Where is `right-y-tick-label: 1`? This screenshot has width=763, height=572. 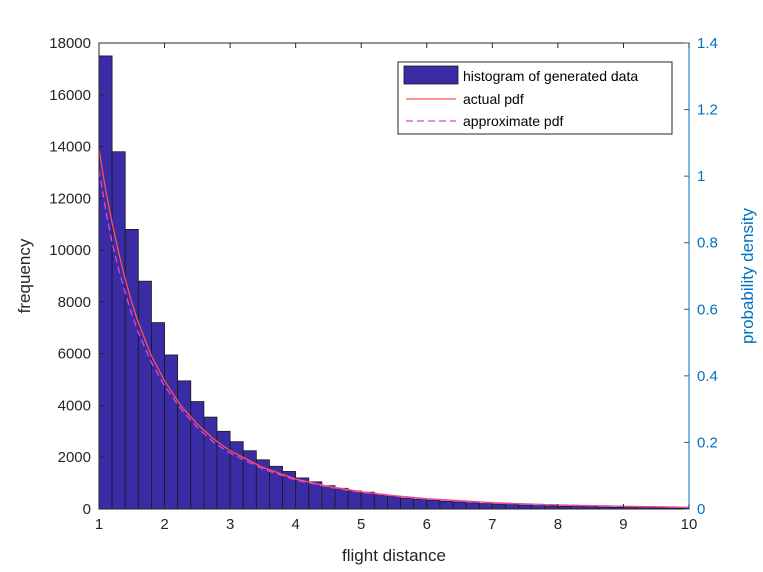
right-y-tick-label: 1 is located at coordinates (701, 176).